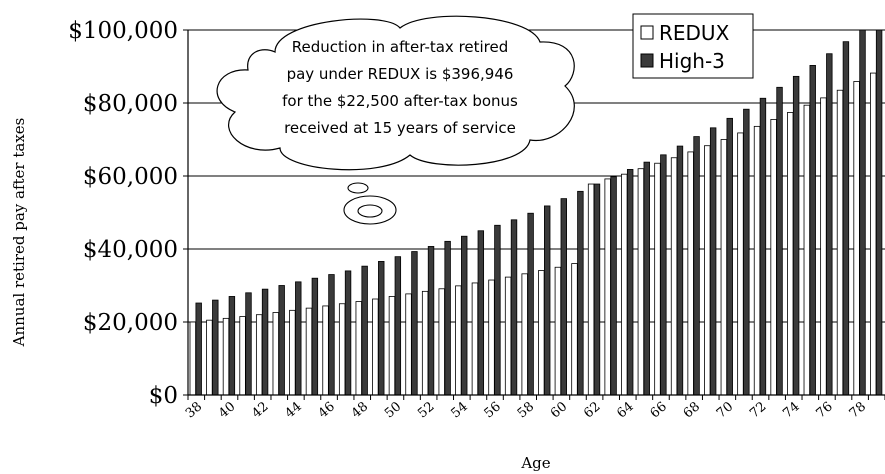 This screenshot has width=885, height=474. I want to click on x-tick-label: 42, so click(260, 410).